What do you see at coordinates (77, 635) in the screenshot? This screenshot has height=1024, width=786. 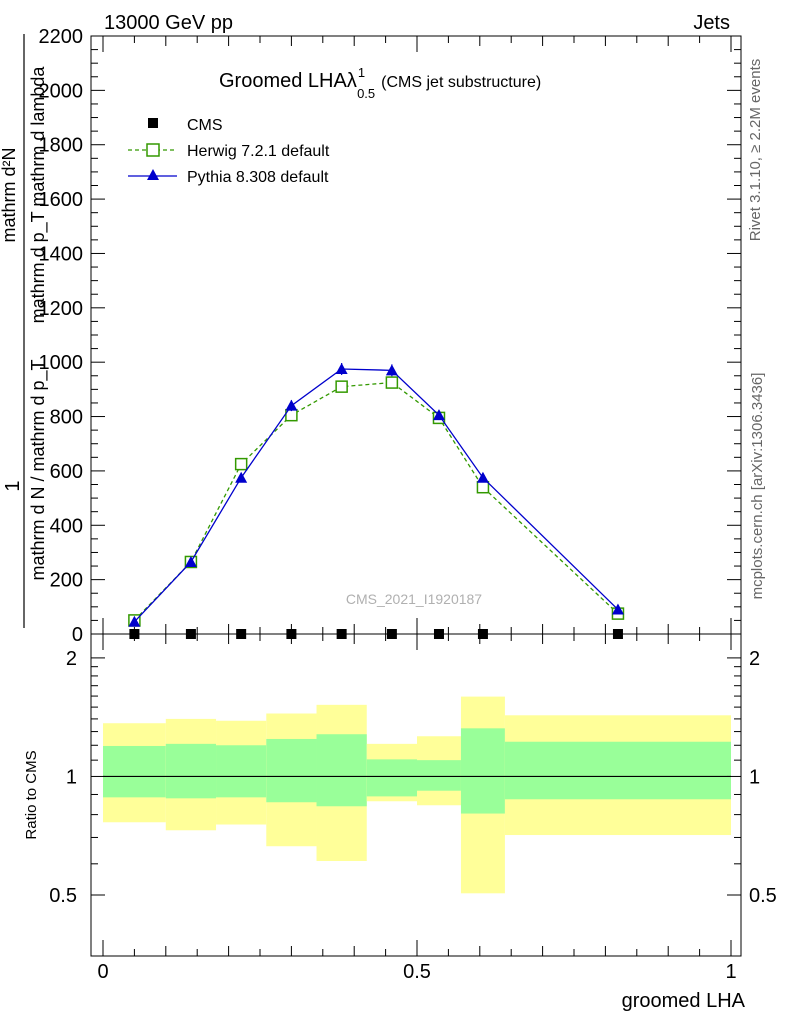 I see `main-ytick-label: 0` at bounding box center [77, 635].